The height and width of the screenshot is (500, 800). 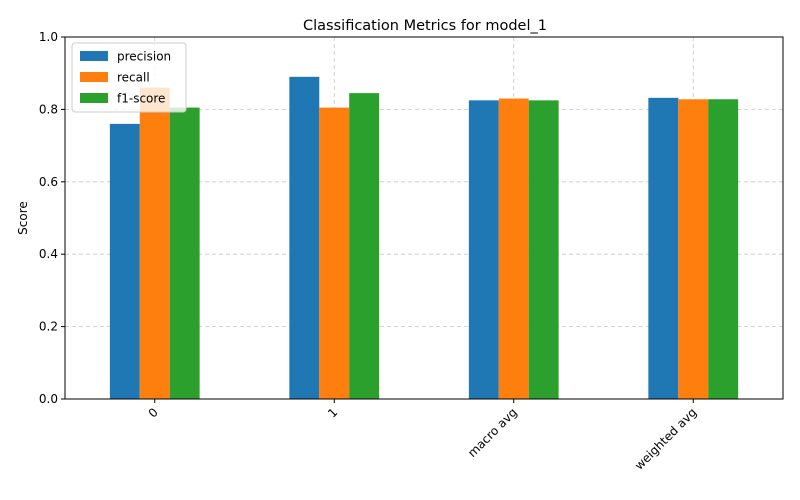 I want to click on bar-precision-weighted-avg, so click(x=663, y=248).